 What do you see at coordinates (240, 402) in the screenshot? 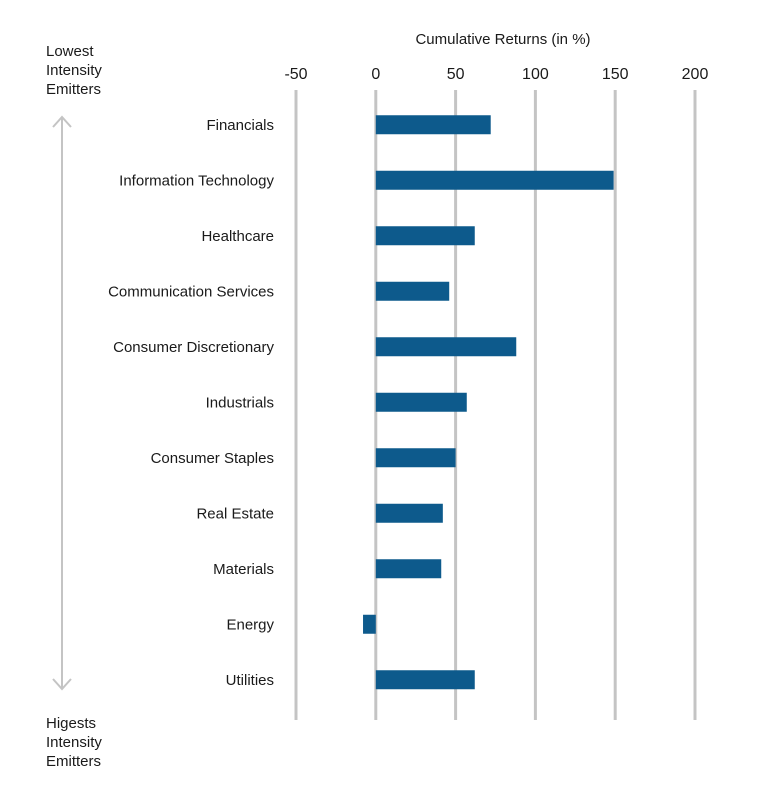
I see `category-label: Industrials` at bounding box center [240, 402].